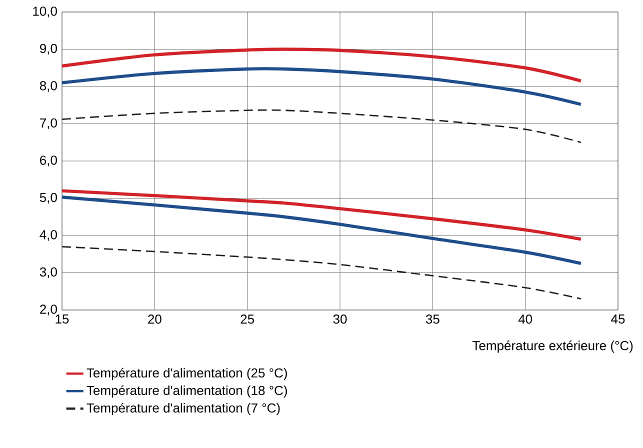 The height and width of the screenshot is (448, 643). What do you see at coordinates (48, 272) in the screenshot?
I see `y-tick-label: 3,0` at bounding box center [48, 272].